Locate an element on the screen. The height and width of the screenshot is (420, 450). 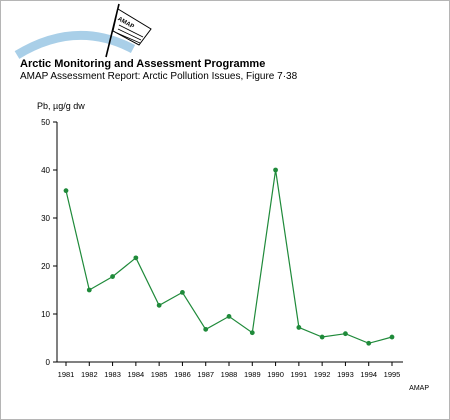
x-tick-label: 1987 is located at coordinates (205, 374).